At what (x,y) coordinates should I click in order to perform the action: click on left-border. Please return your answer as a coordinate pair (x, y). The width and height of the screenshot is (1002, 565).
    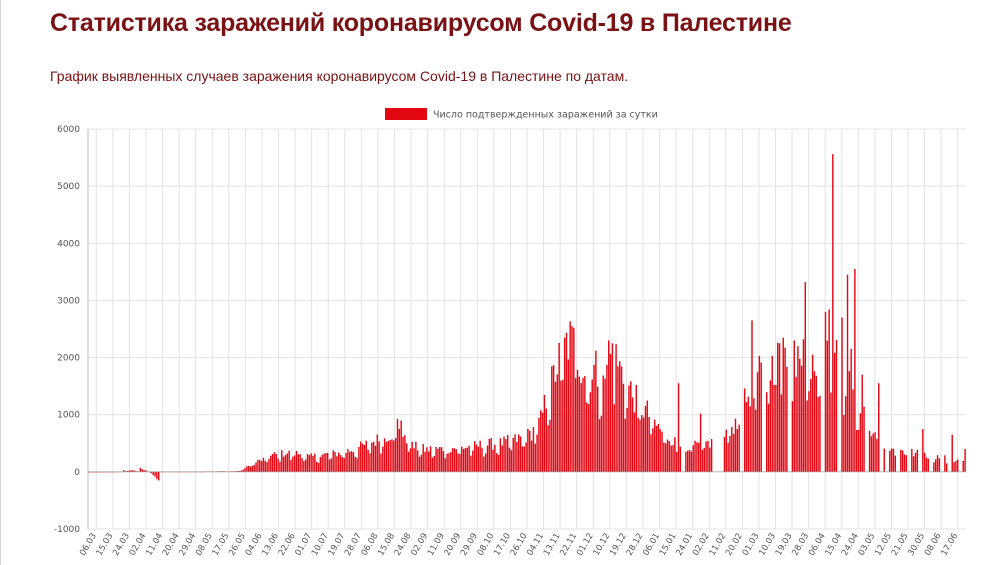
    Looking at the image, I should click on (0, 282).